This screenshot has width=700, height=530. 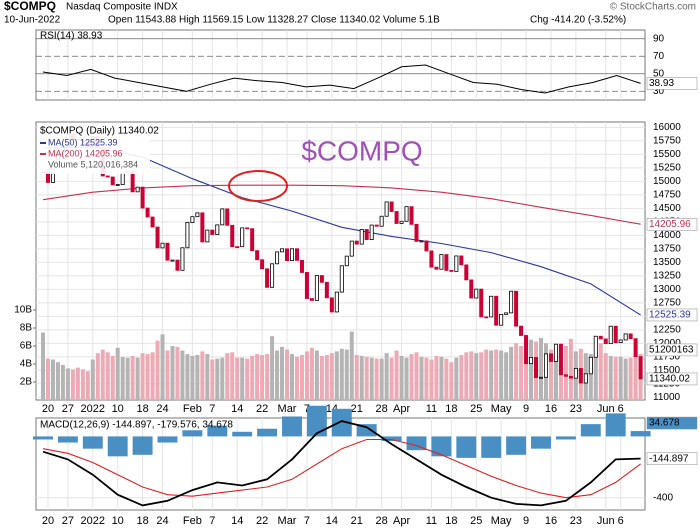 I want to click on x-tick-label: Mar, so click(x=287, y=521).